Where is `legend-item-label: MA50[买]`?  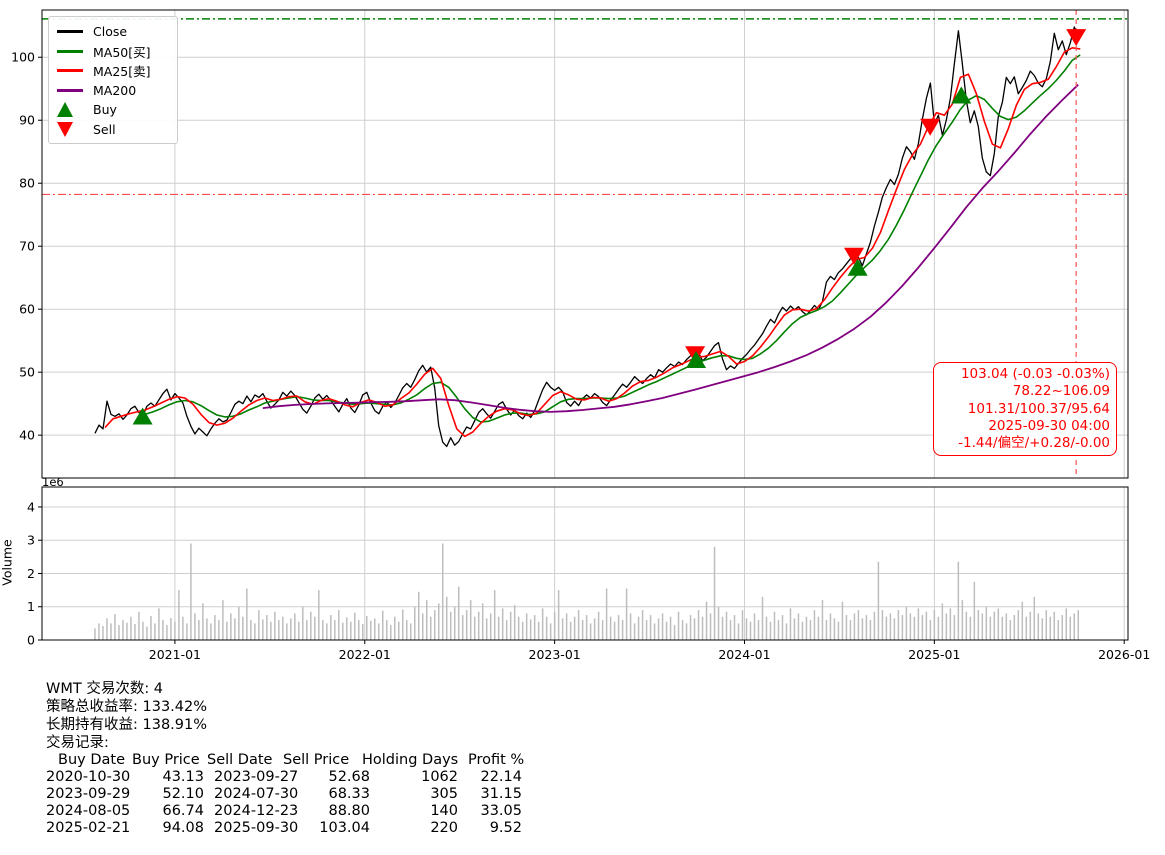 legend-item-label: MA50[买] is located at coordinates (122, 52).